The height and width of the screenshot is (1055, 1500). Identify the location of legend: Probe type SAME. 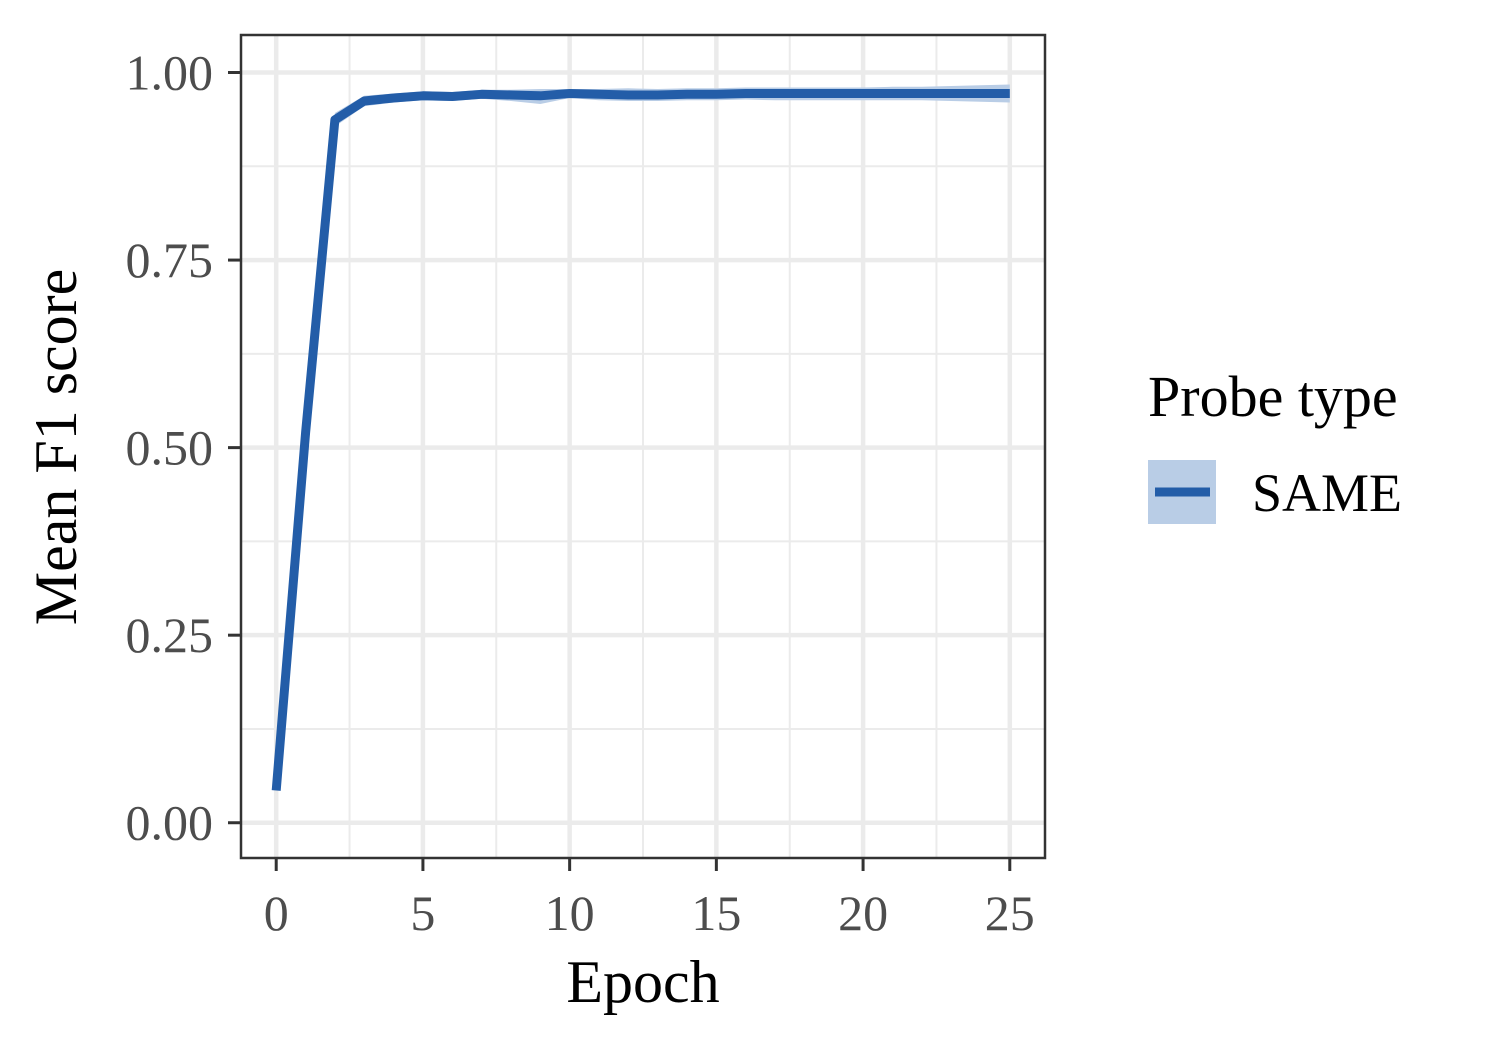
(1275, 444).